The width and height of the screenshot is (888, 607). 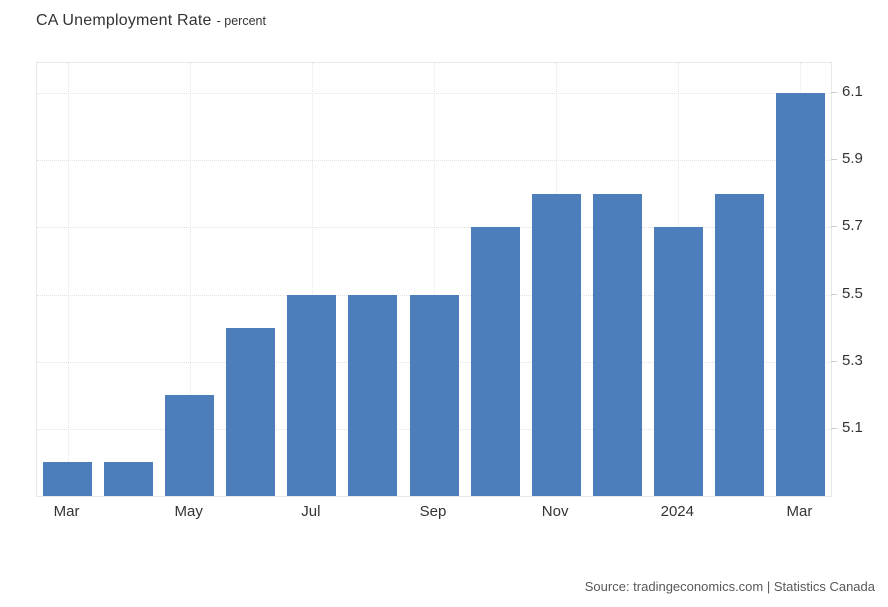 I want to click on y-axis-label: 5.5, so click(x=852, y=293).